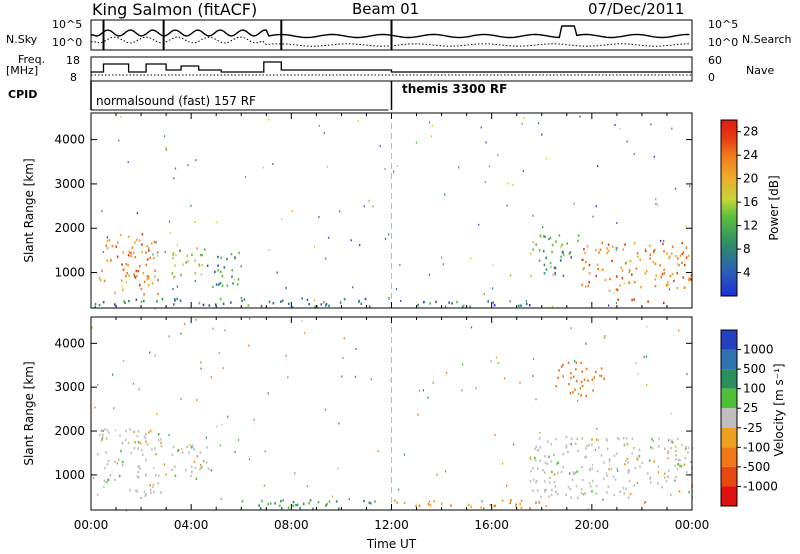 The width and height of the screenshot is (800, 554). Describe the element at coordinates (69, 343) in the screenshot. I see `velocity-ytick-label: 4000` at that location.